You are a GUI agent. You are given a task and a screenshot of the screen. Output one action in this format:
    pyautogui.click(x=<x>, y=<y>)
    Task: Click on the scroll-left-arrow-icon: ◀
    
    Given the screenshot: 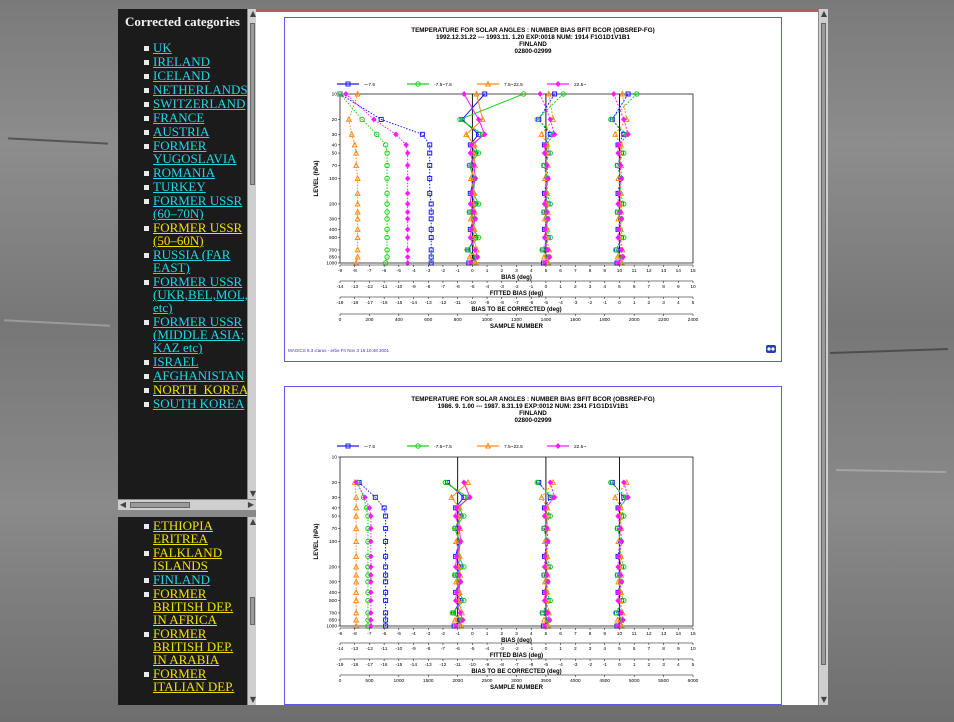 What is the action you would take?
    pyautogui.click(x=123, y=504)
    